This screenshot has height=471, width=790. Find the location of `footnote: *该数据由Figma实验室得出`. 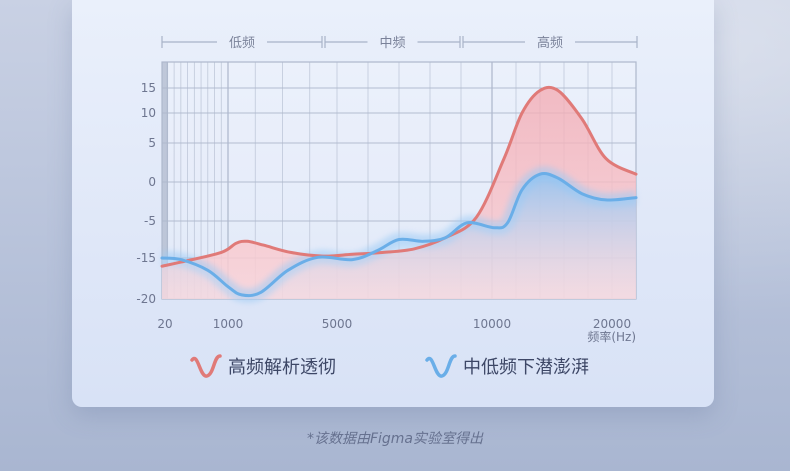

footnote: *该数据由Figma实验室得出 is located at coordinates (395, 439).